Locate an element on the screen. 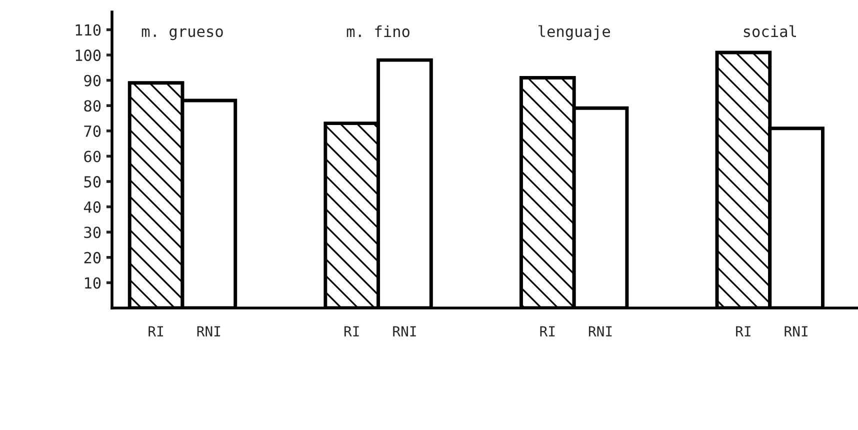 This screenshot has width=858, height=430. y-tick-label: 90 is located at coordinates (92, 80).